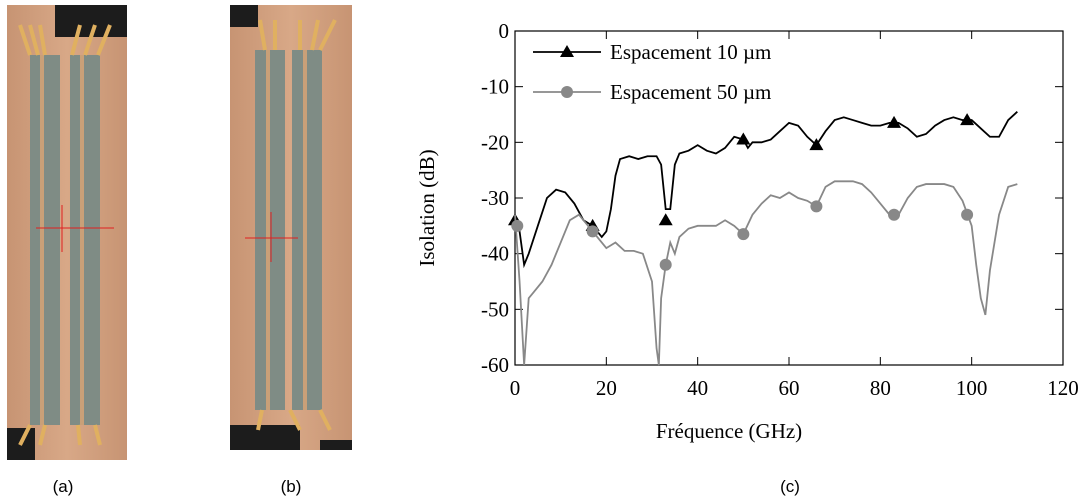  Describe the element at coordinates (515, 388) in the screenshot. I see `x-tick-label: 0` at that location.